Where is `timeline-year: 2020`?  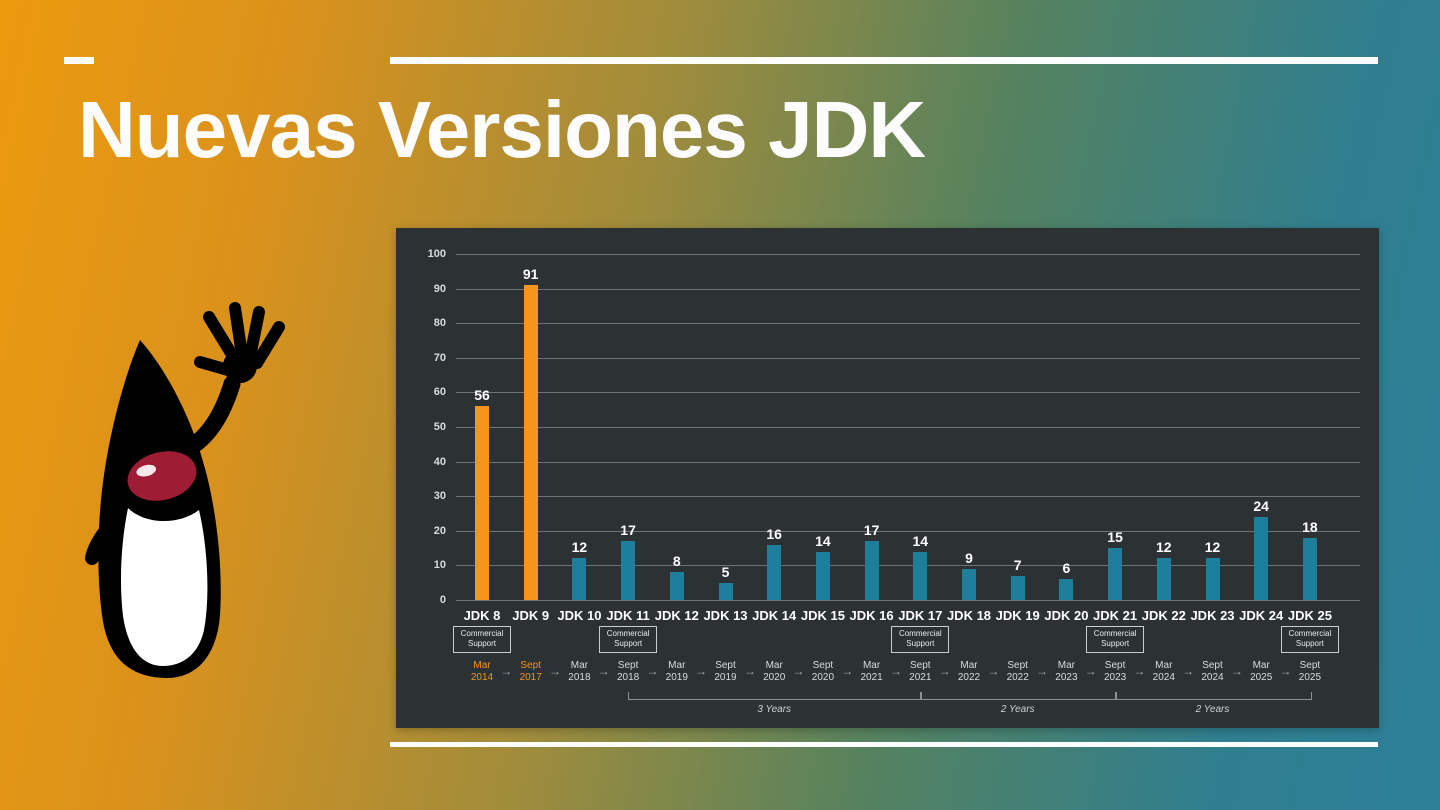 timeline-year: 2020 is located at coordinates (774, 677).